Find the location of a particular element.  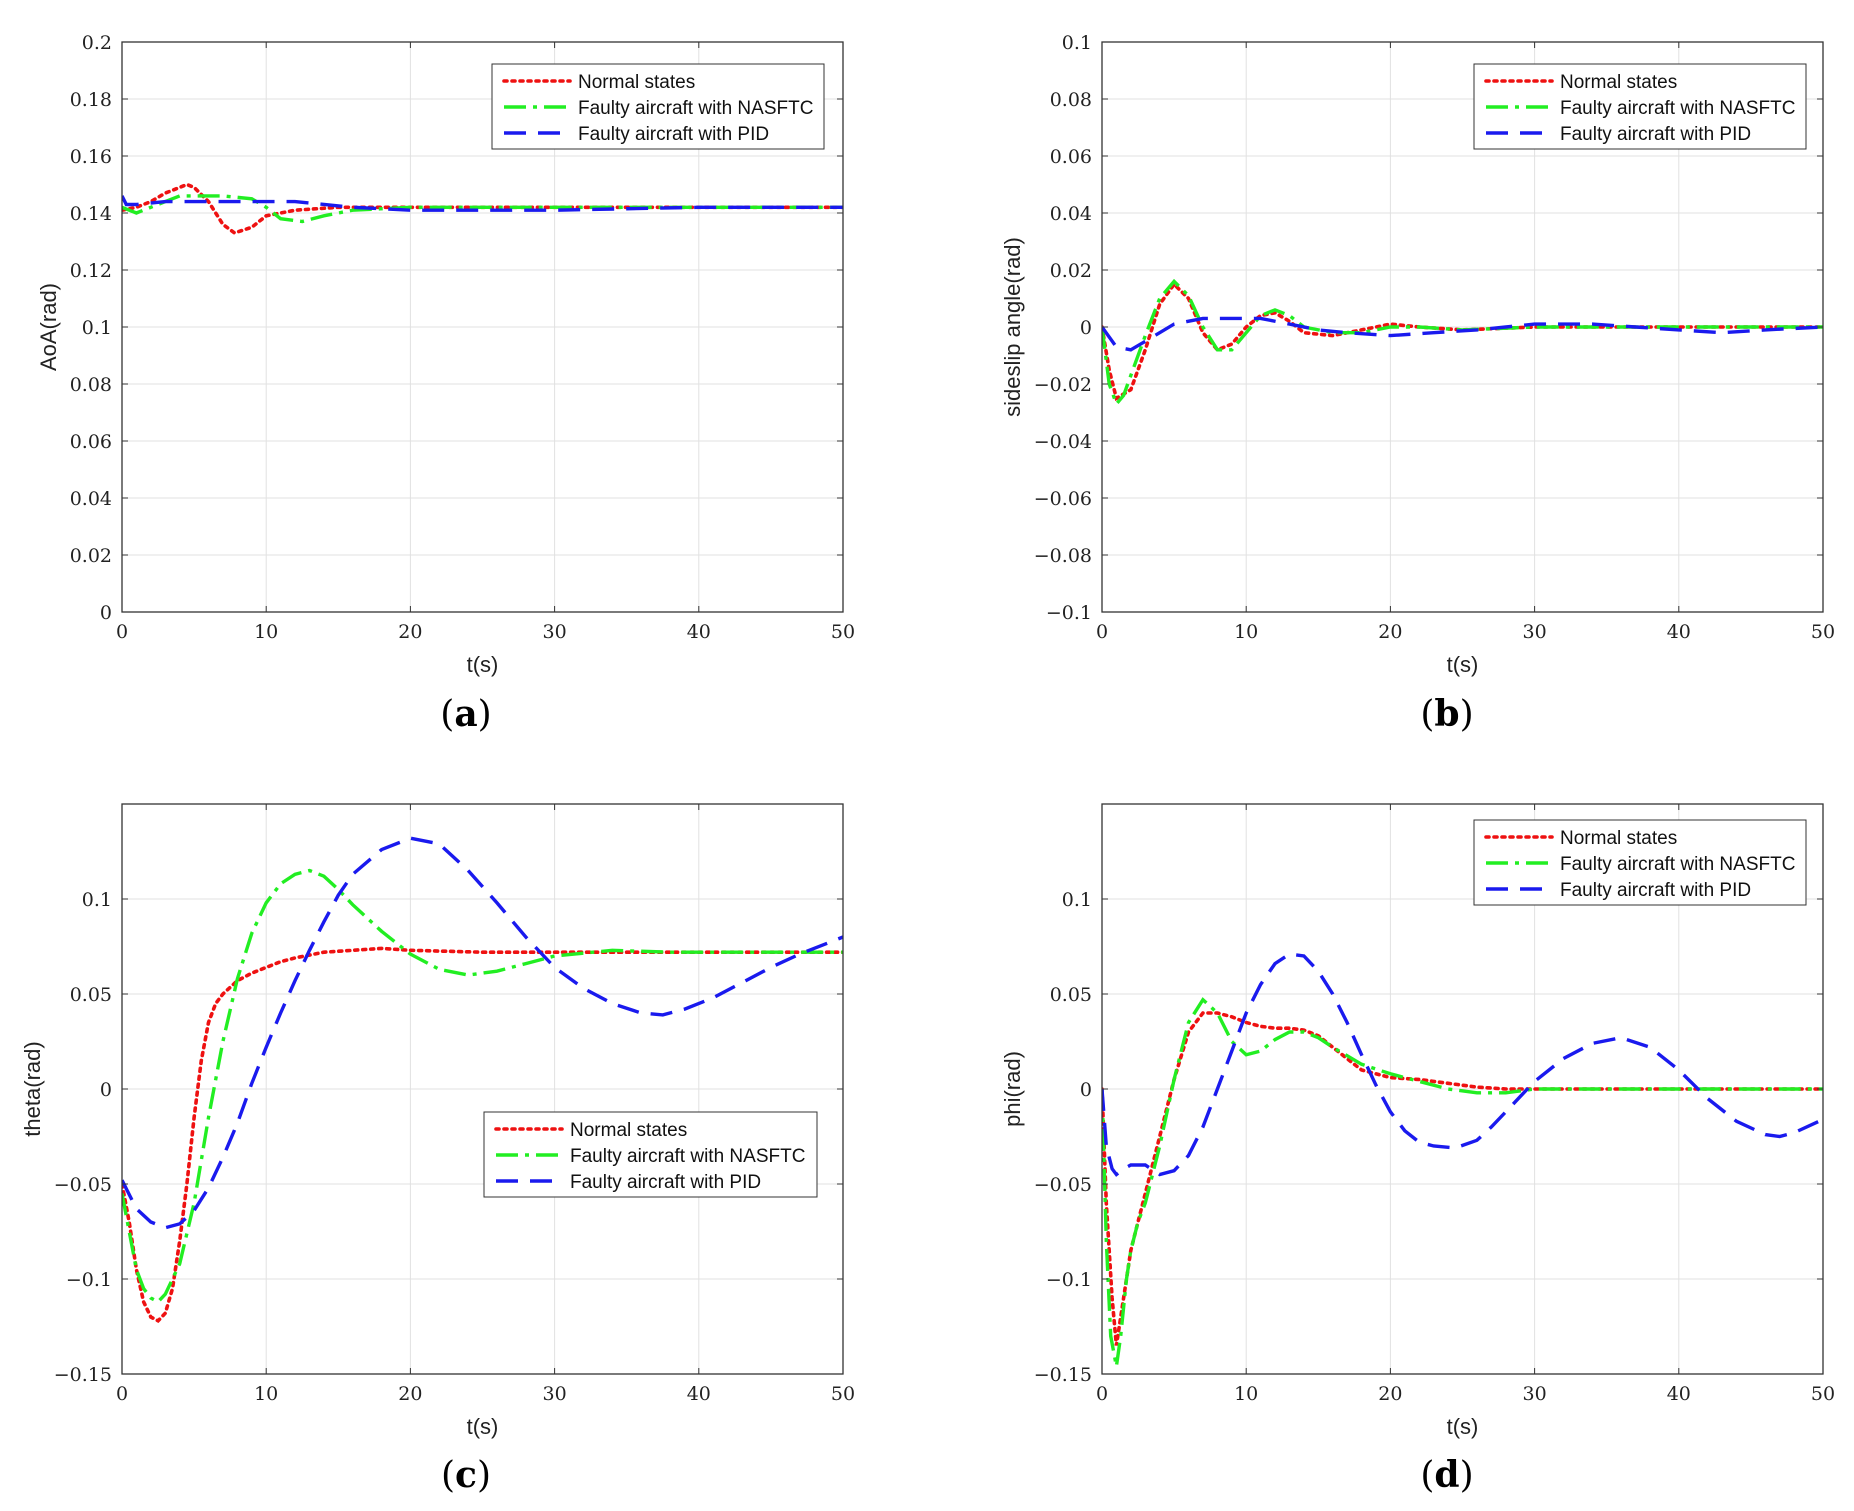

panel-caption-letter: d is located at coordinates (1446, 1475).